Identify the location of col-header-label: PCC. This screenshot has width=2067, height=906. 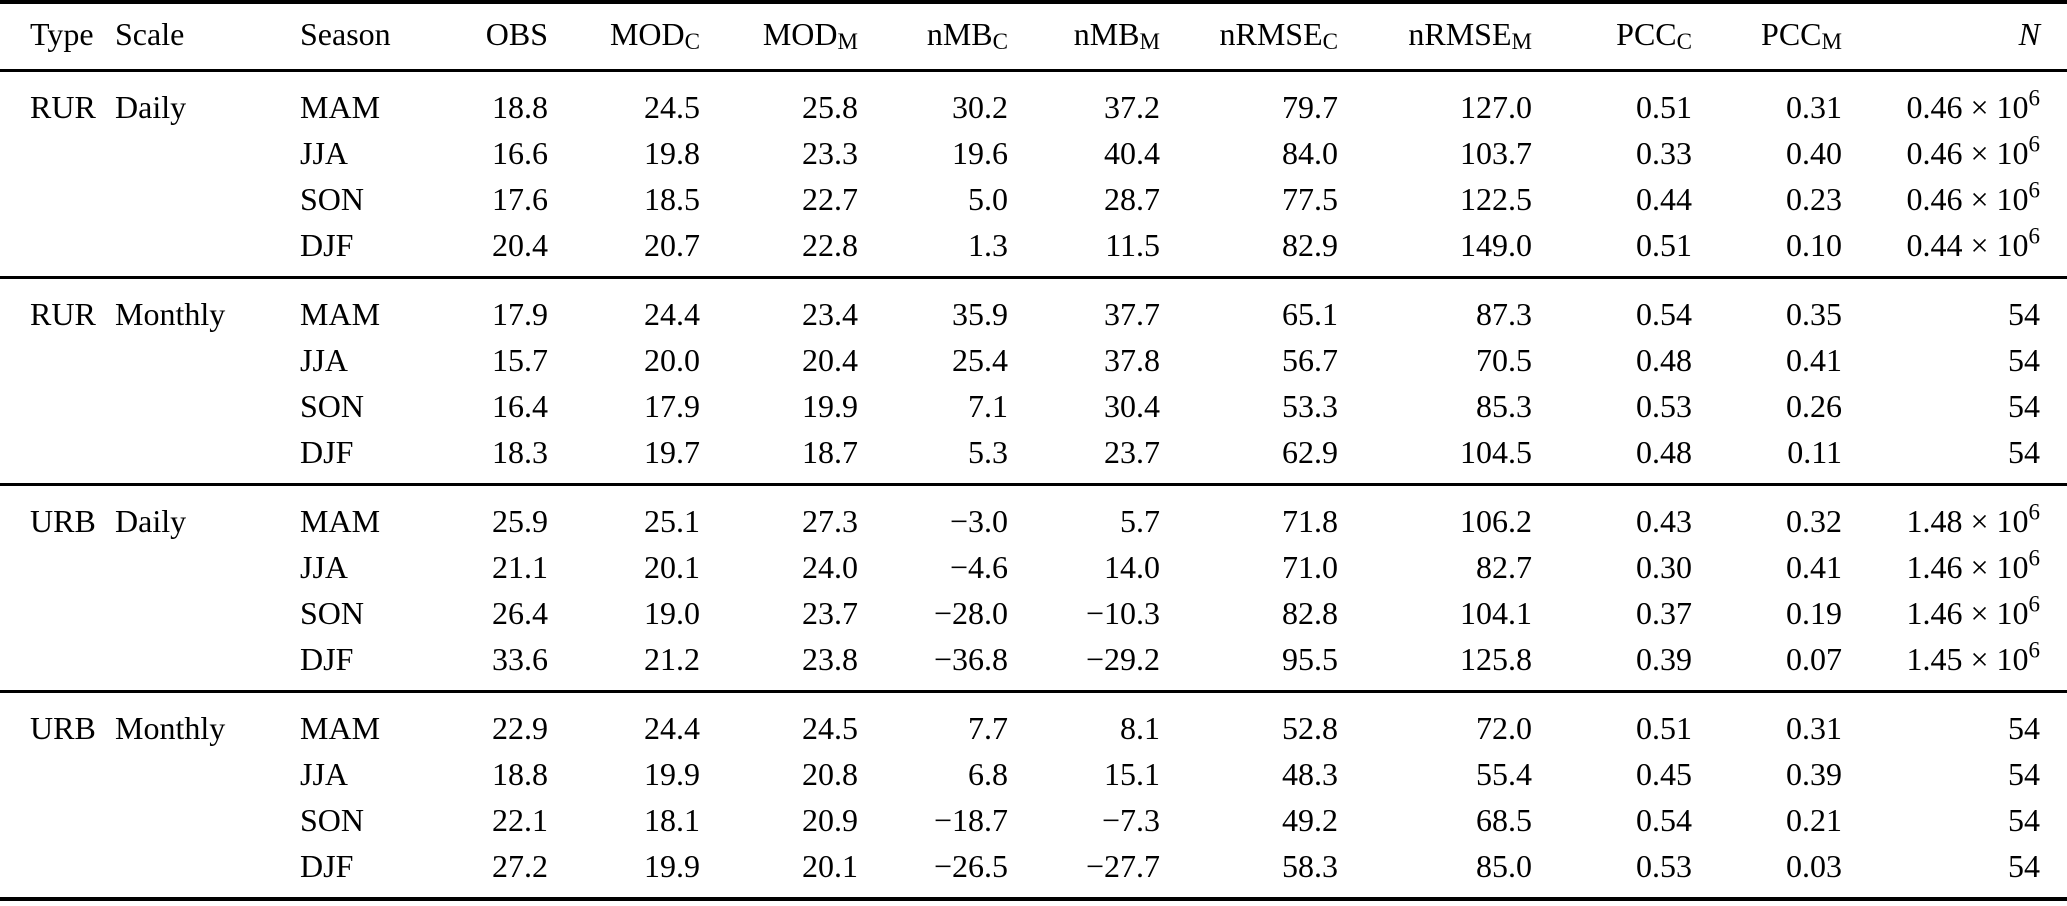
(1791, 34).